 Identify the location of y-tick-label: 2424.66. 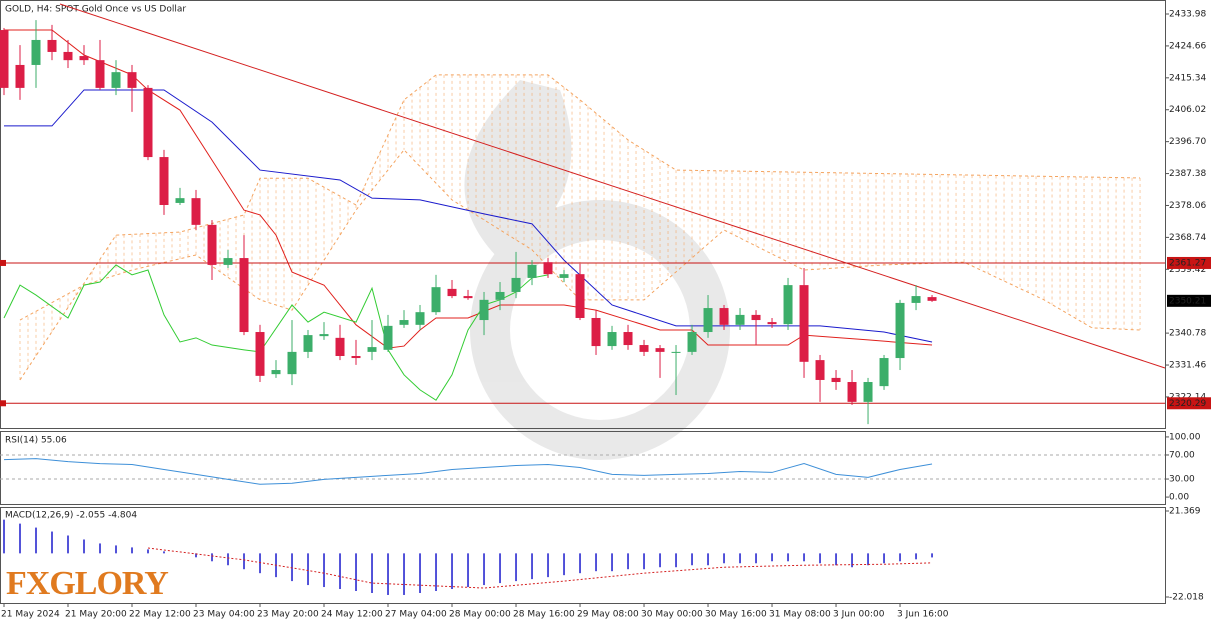
(1187, 46).